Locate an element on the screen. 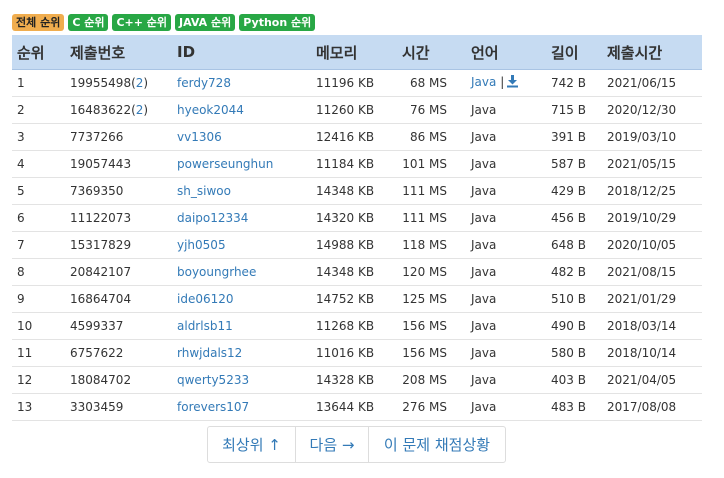  submit-time-cell: 2021/04/05 is located at coordinates (652, 380).